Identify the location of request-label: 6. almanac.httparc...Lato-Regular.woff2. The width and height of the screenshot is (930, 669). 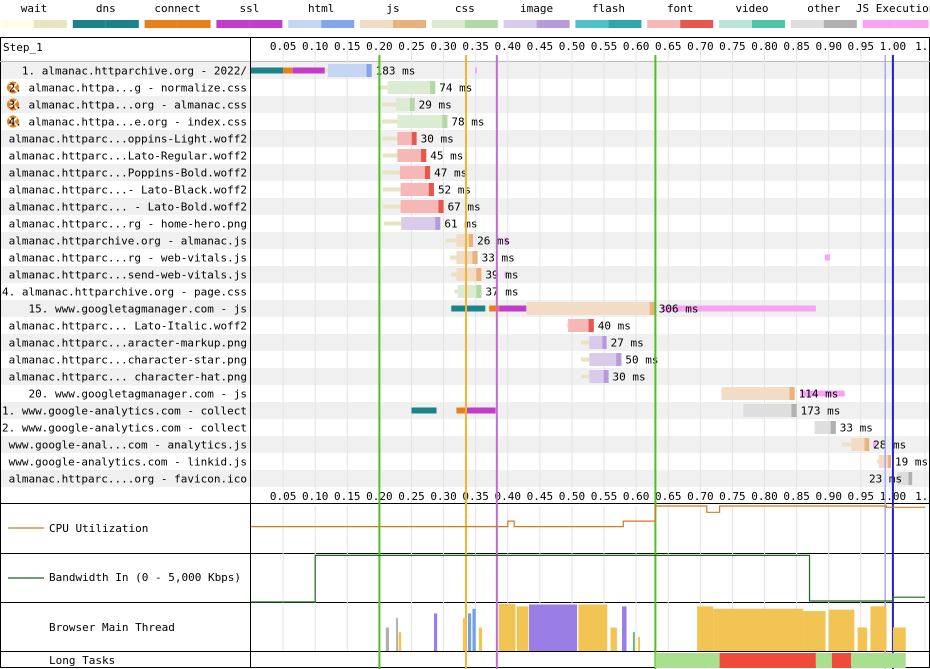
(123, 156).